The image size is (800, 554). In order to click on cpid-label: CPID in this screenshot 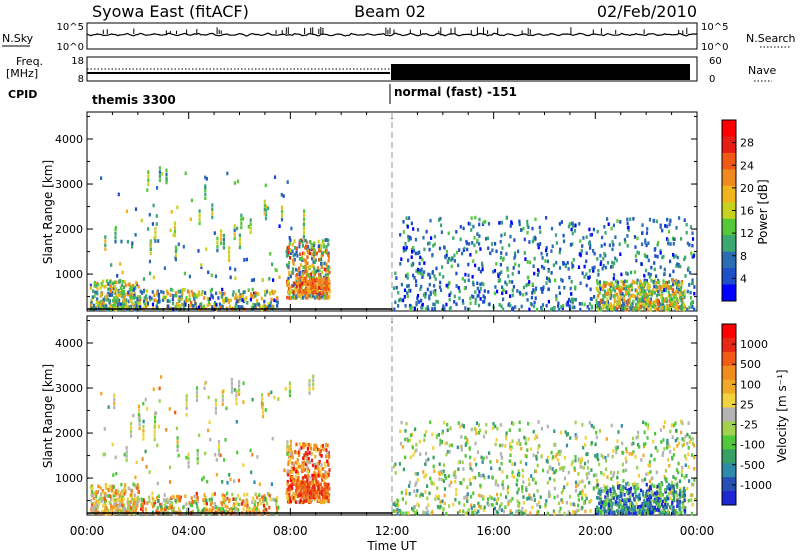, I will do `click(22, 94)`.